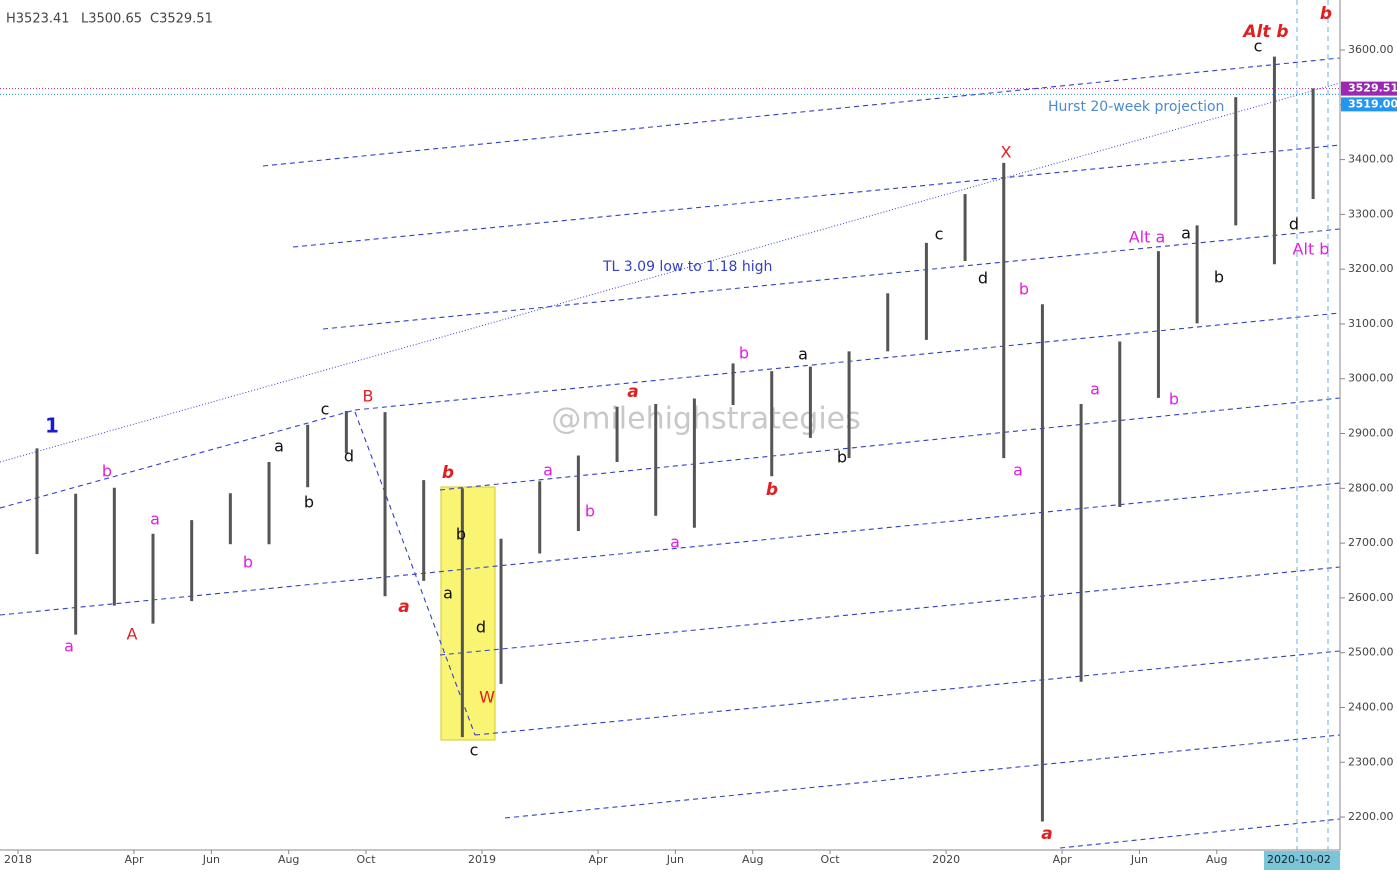 The height and width of the screenshot is (874, 1397). Describe the element at coordinates (132, 634) in the screenshot. I see `wave-label: A` at that location.